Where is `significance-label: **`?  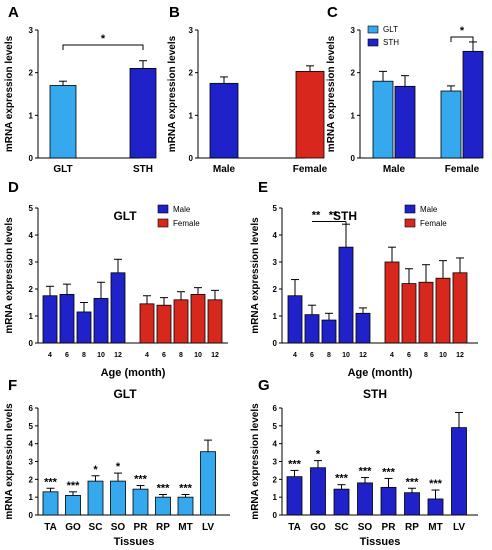
significance-label: ** is located at coordinates (333, 216).